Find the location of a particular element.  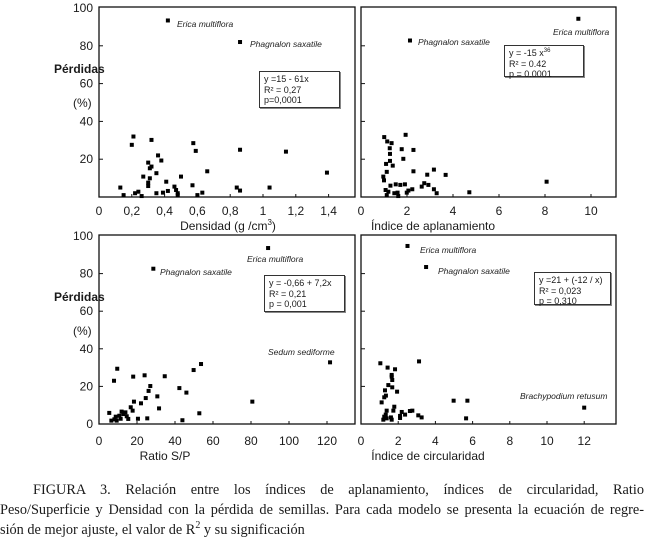

x-axis-title-text: Ratio S/P is located at coordinates (165, 456).